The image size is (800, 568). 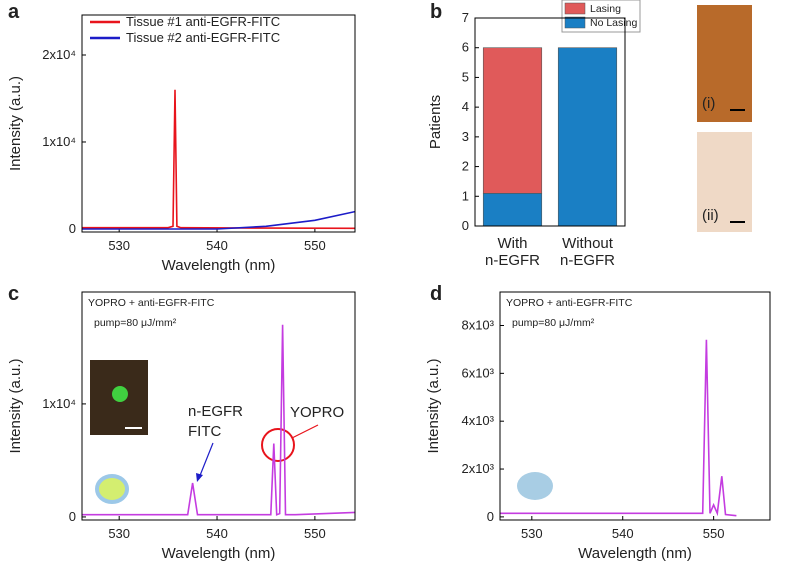 What do you see at coordinates (465, 136) in the screenshot?
I see `y-tick-label: 3` at bounding box center [465, 136].